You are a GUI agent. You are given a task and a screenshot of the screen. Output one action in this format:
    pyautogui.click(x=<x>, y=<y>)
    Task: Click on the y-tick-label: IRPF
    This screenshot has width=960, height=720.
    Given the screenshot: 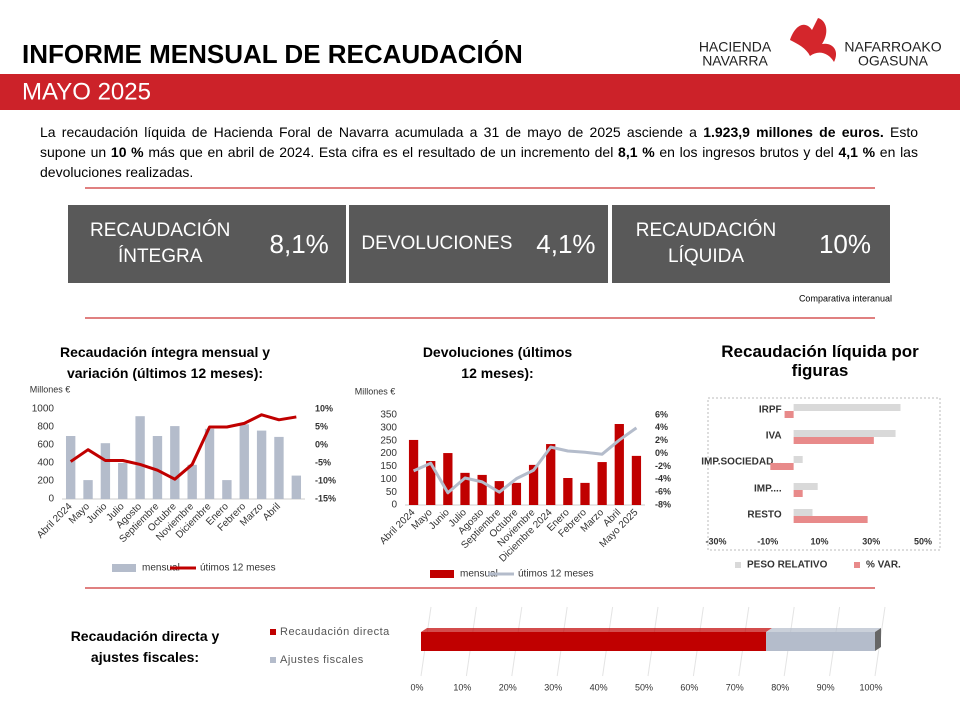 What is the action you would take?
    pyautogui.click(x=770, y=410)
    